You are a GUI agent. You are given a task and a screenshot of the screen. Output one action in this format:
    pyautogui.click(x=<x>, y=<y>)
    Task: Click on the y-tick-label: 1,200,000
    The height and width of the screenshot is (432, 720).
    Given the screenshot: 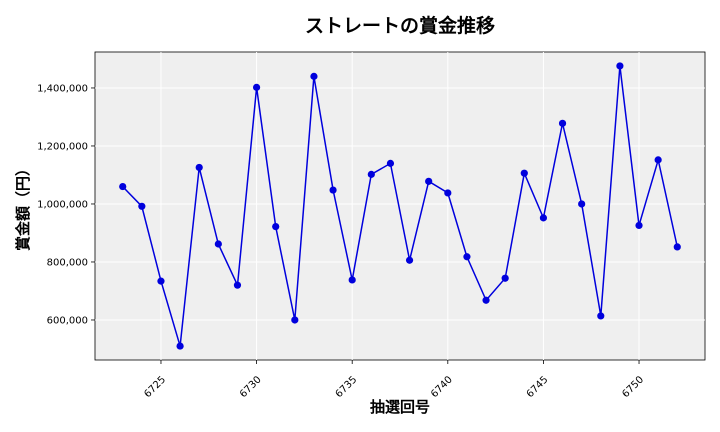 What is the action you would take?
    pyautogui.click(x=62, y=146)
    